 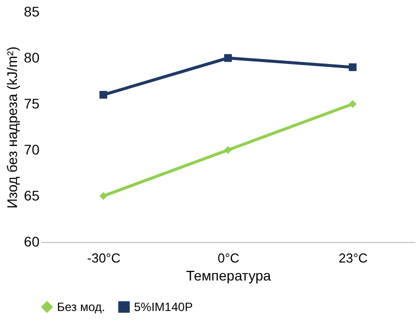 What do you see at coordinates (229, 276) in the screenshot?
I see `x-axis-title: Температура` at bounding box center [229, 276].